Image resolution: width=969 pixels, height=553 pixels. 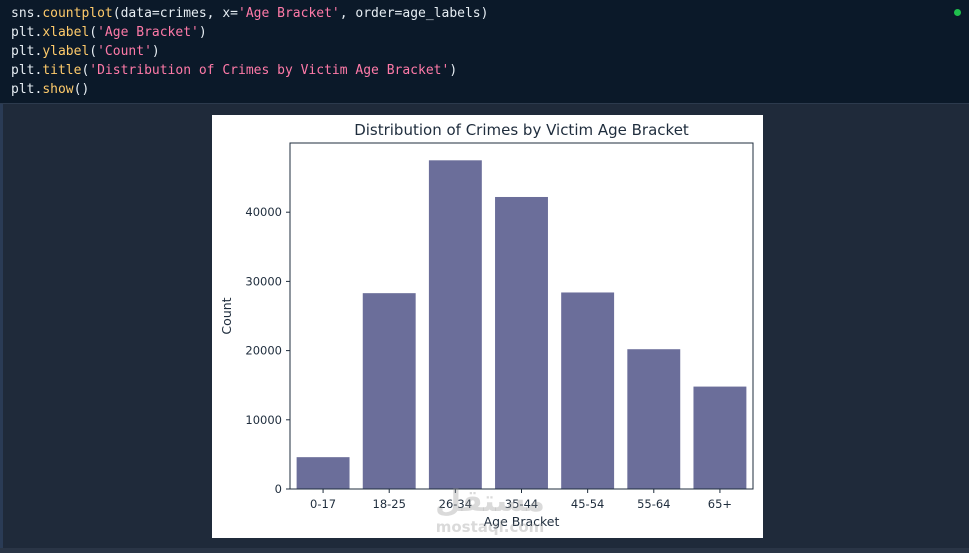 I want to click on x-tick-label: 0-17, so click(x=323, y=504).